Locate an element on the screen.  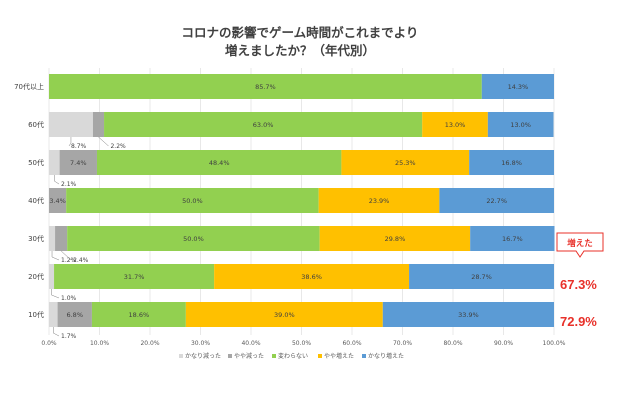
data-label: 29.8% is located at coordinates (395, 239).